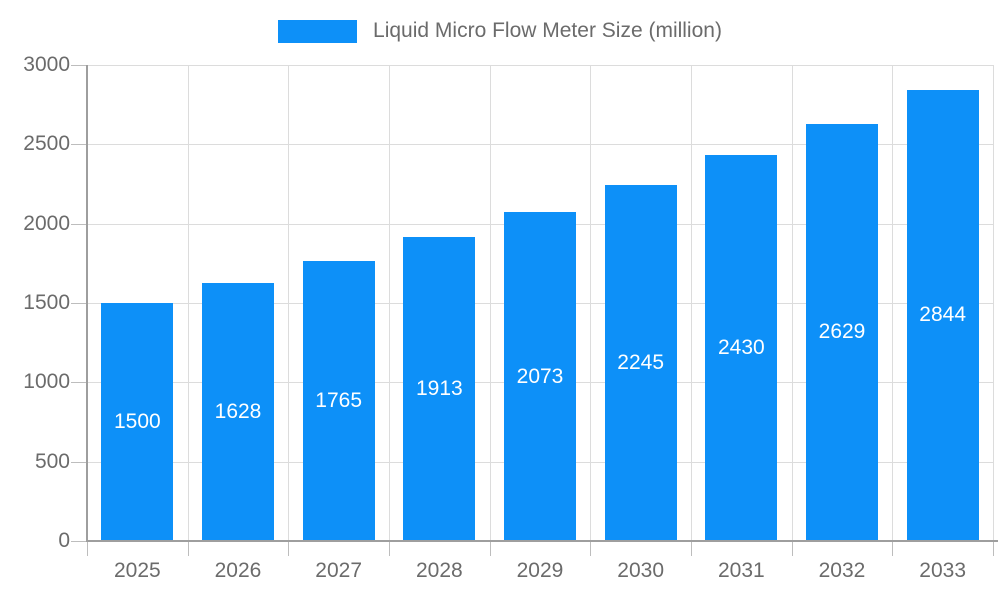 The height and width of the screenshot is (600, 1000). I want to click on y-axis-line, so click(87, 303).